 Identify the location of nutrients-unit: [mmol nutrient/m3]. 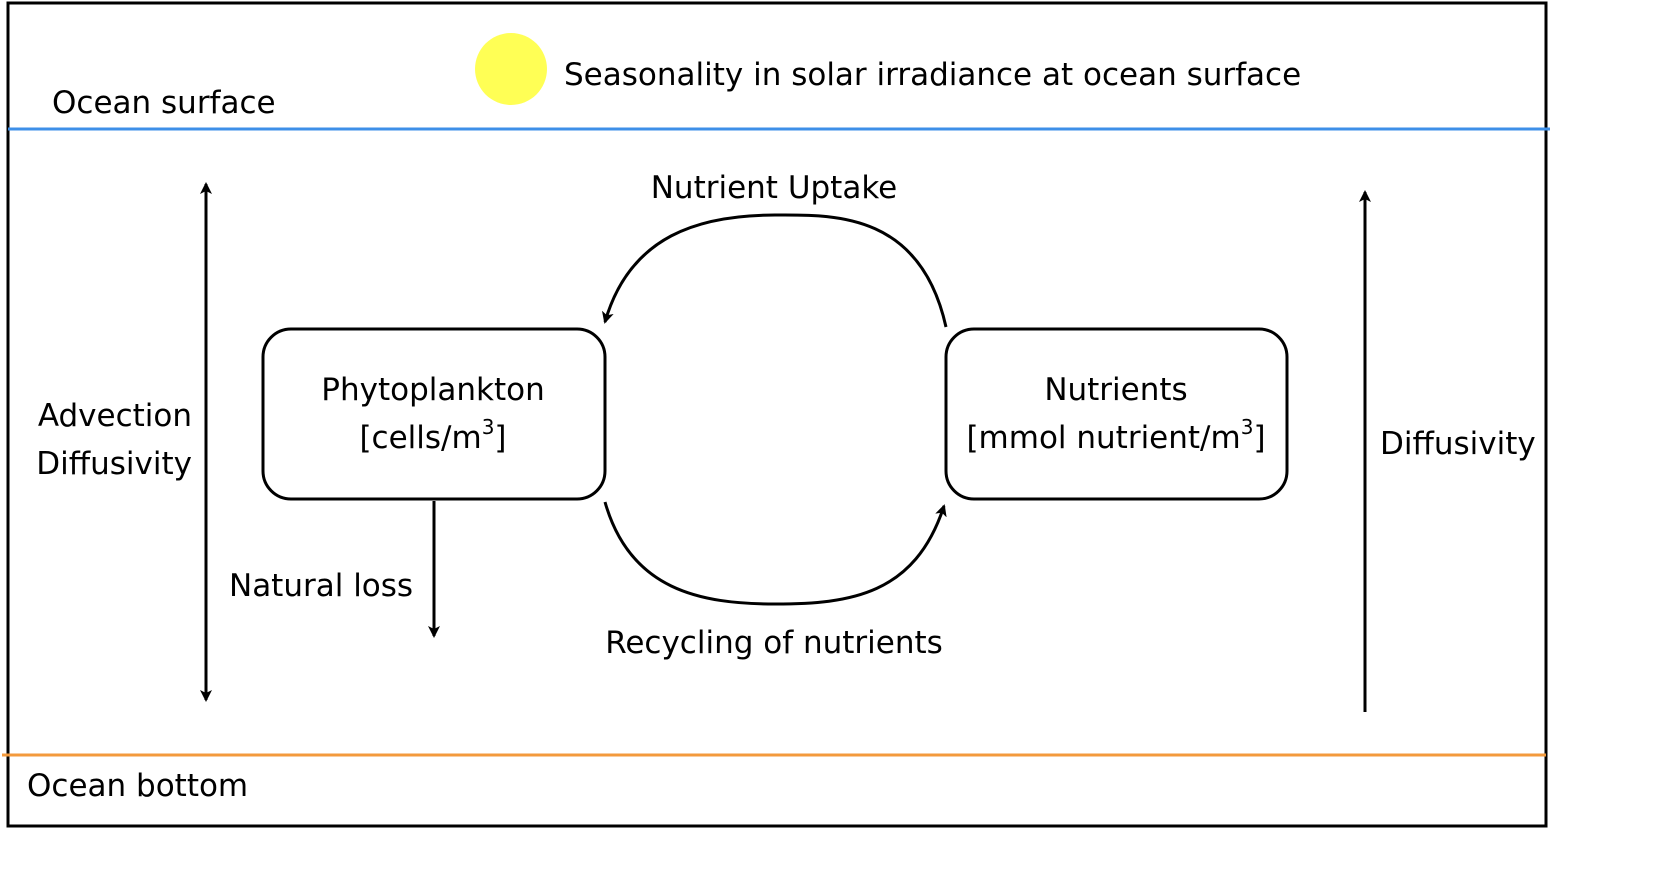
(1115, 435).